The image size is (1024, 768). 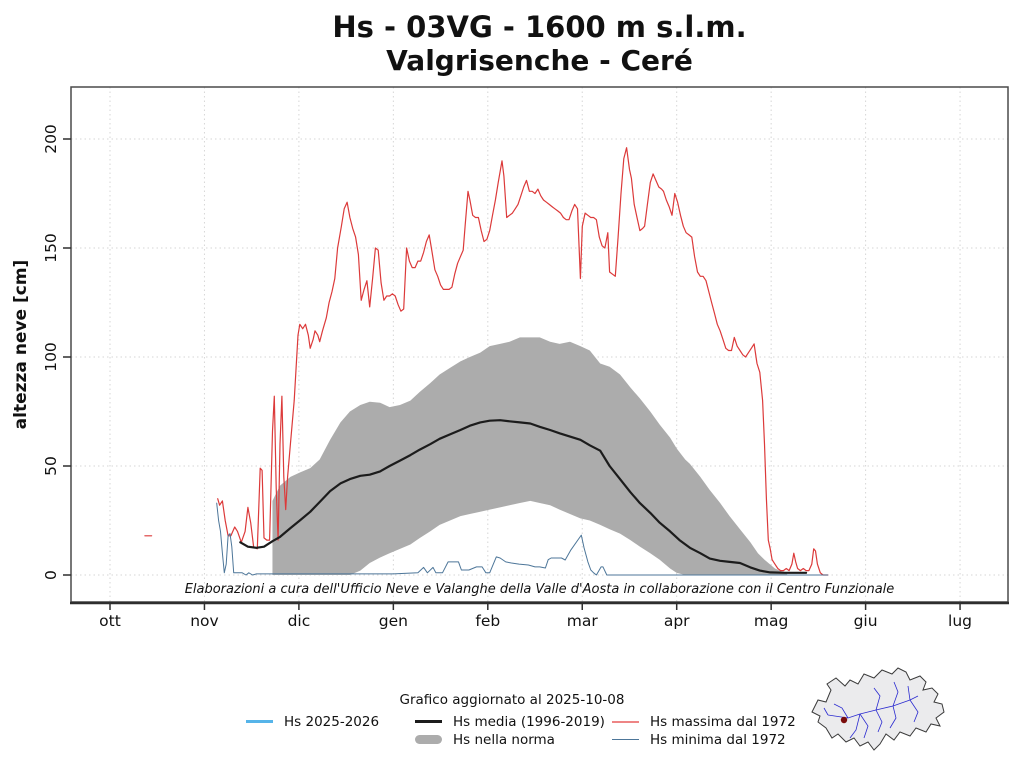 What do you see at coordinates (871, 710) in the screenshot?
I see `river-network` at bounding box center [871, 710].